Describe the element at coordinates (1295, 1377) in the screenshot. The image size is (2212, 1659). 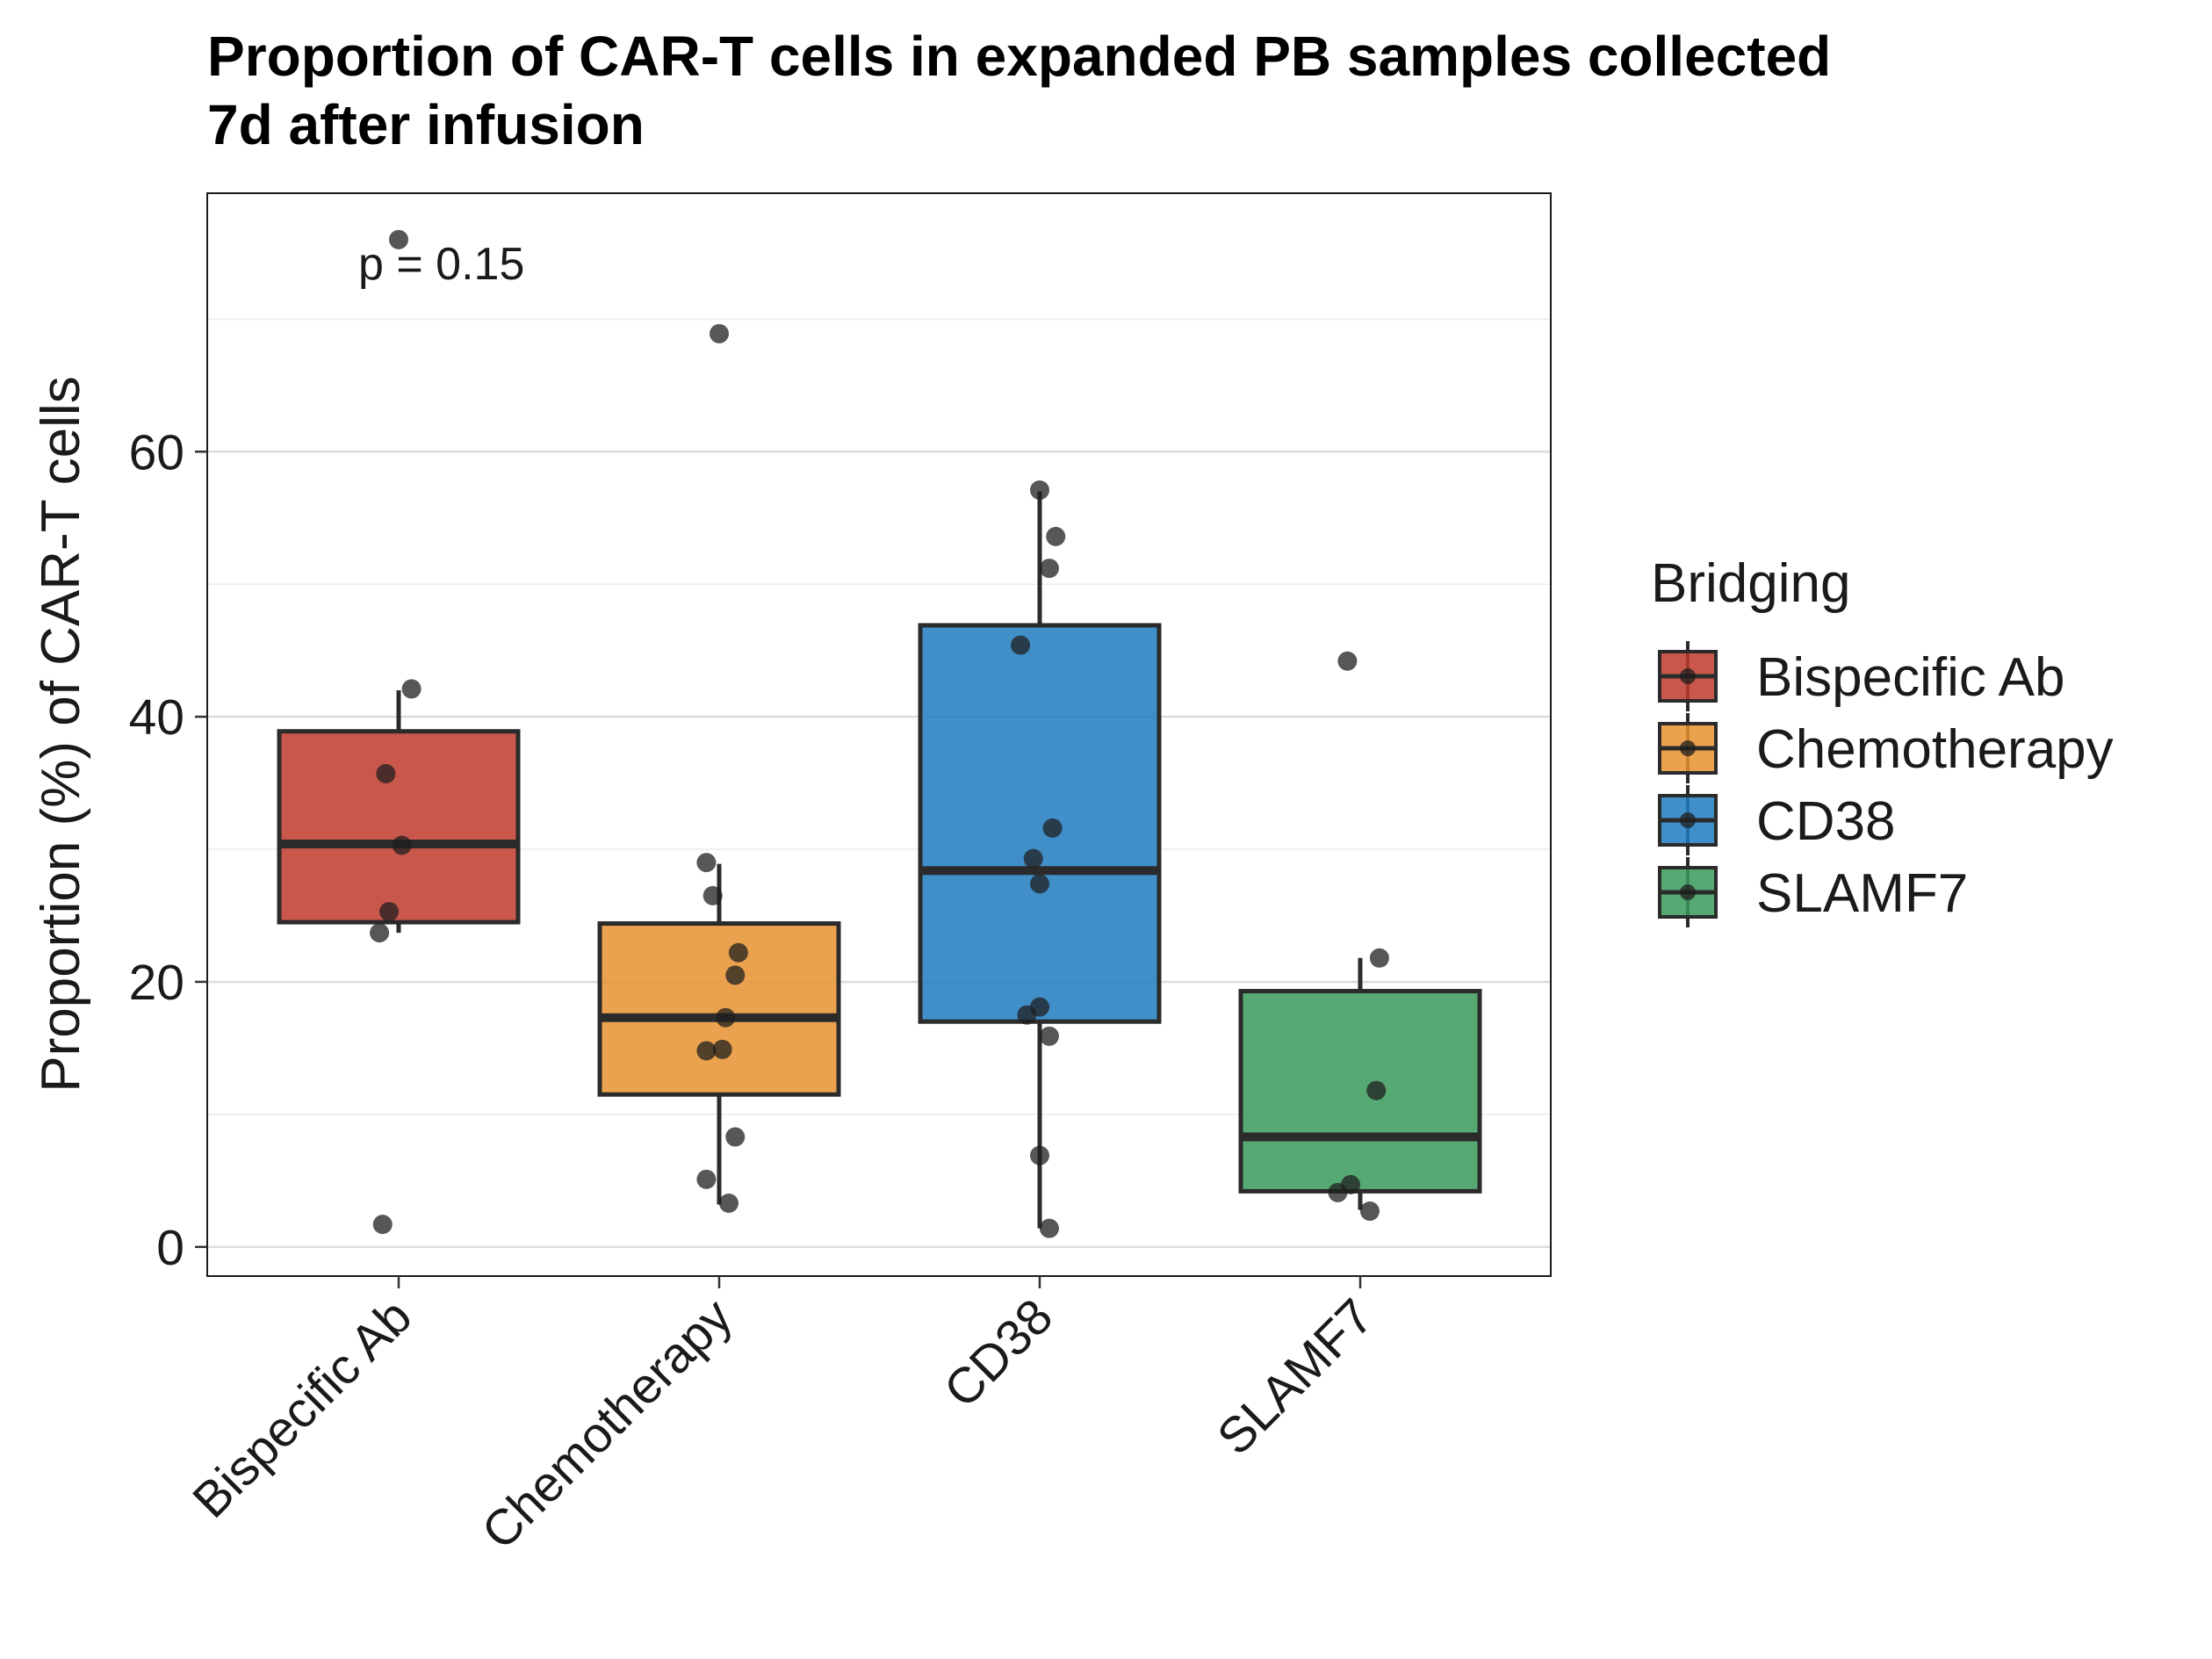
I see `x-tick-label-slamf7: SLAMF7` at that location.